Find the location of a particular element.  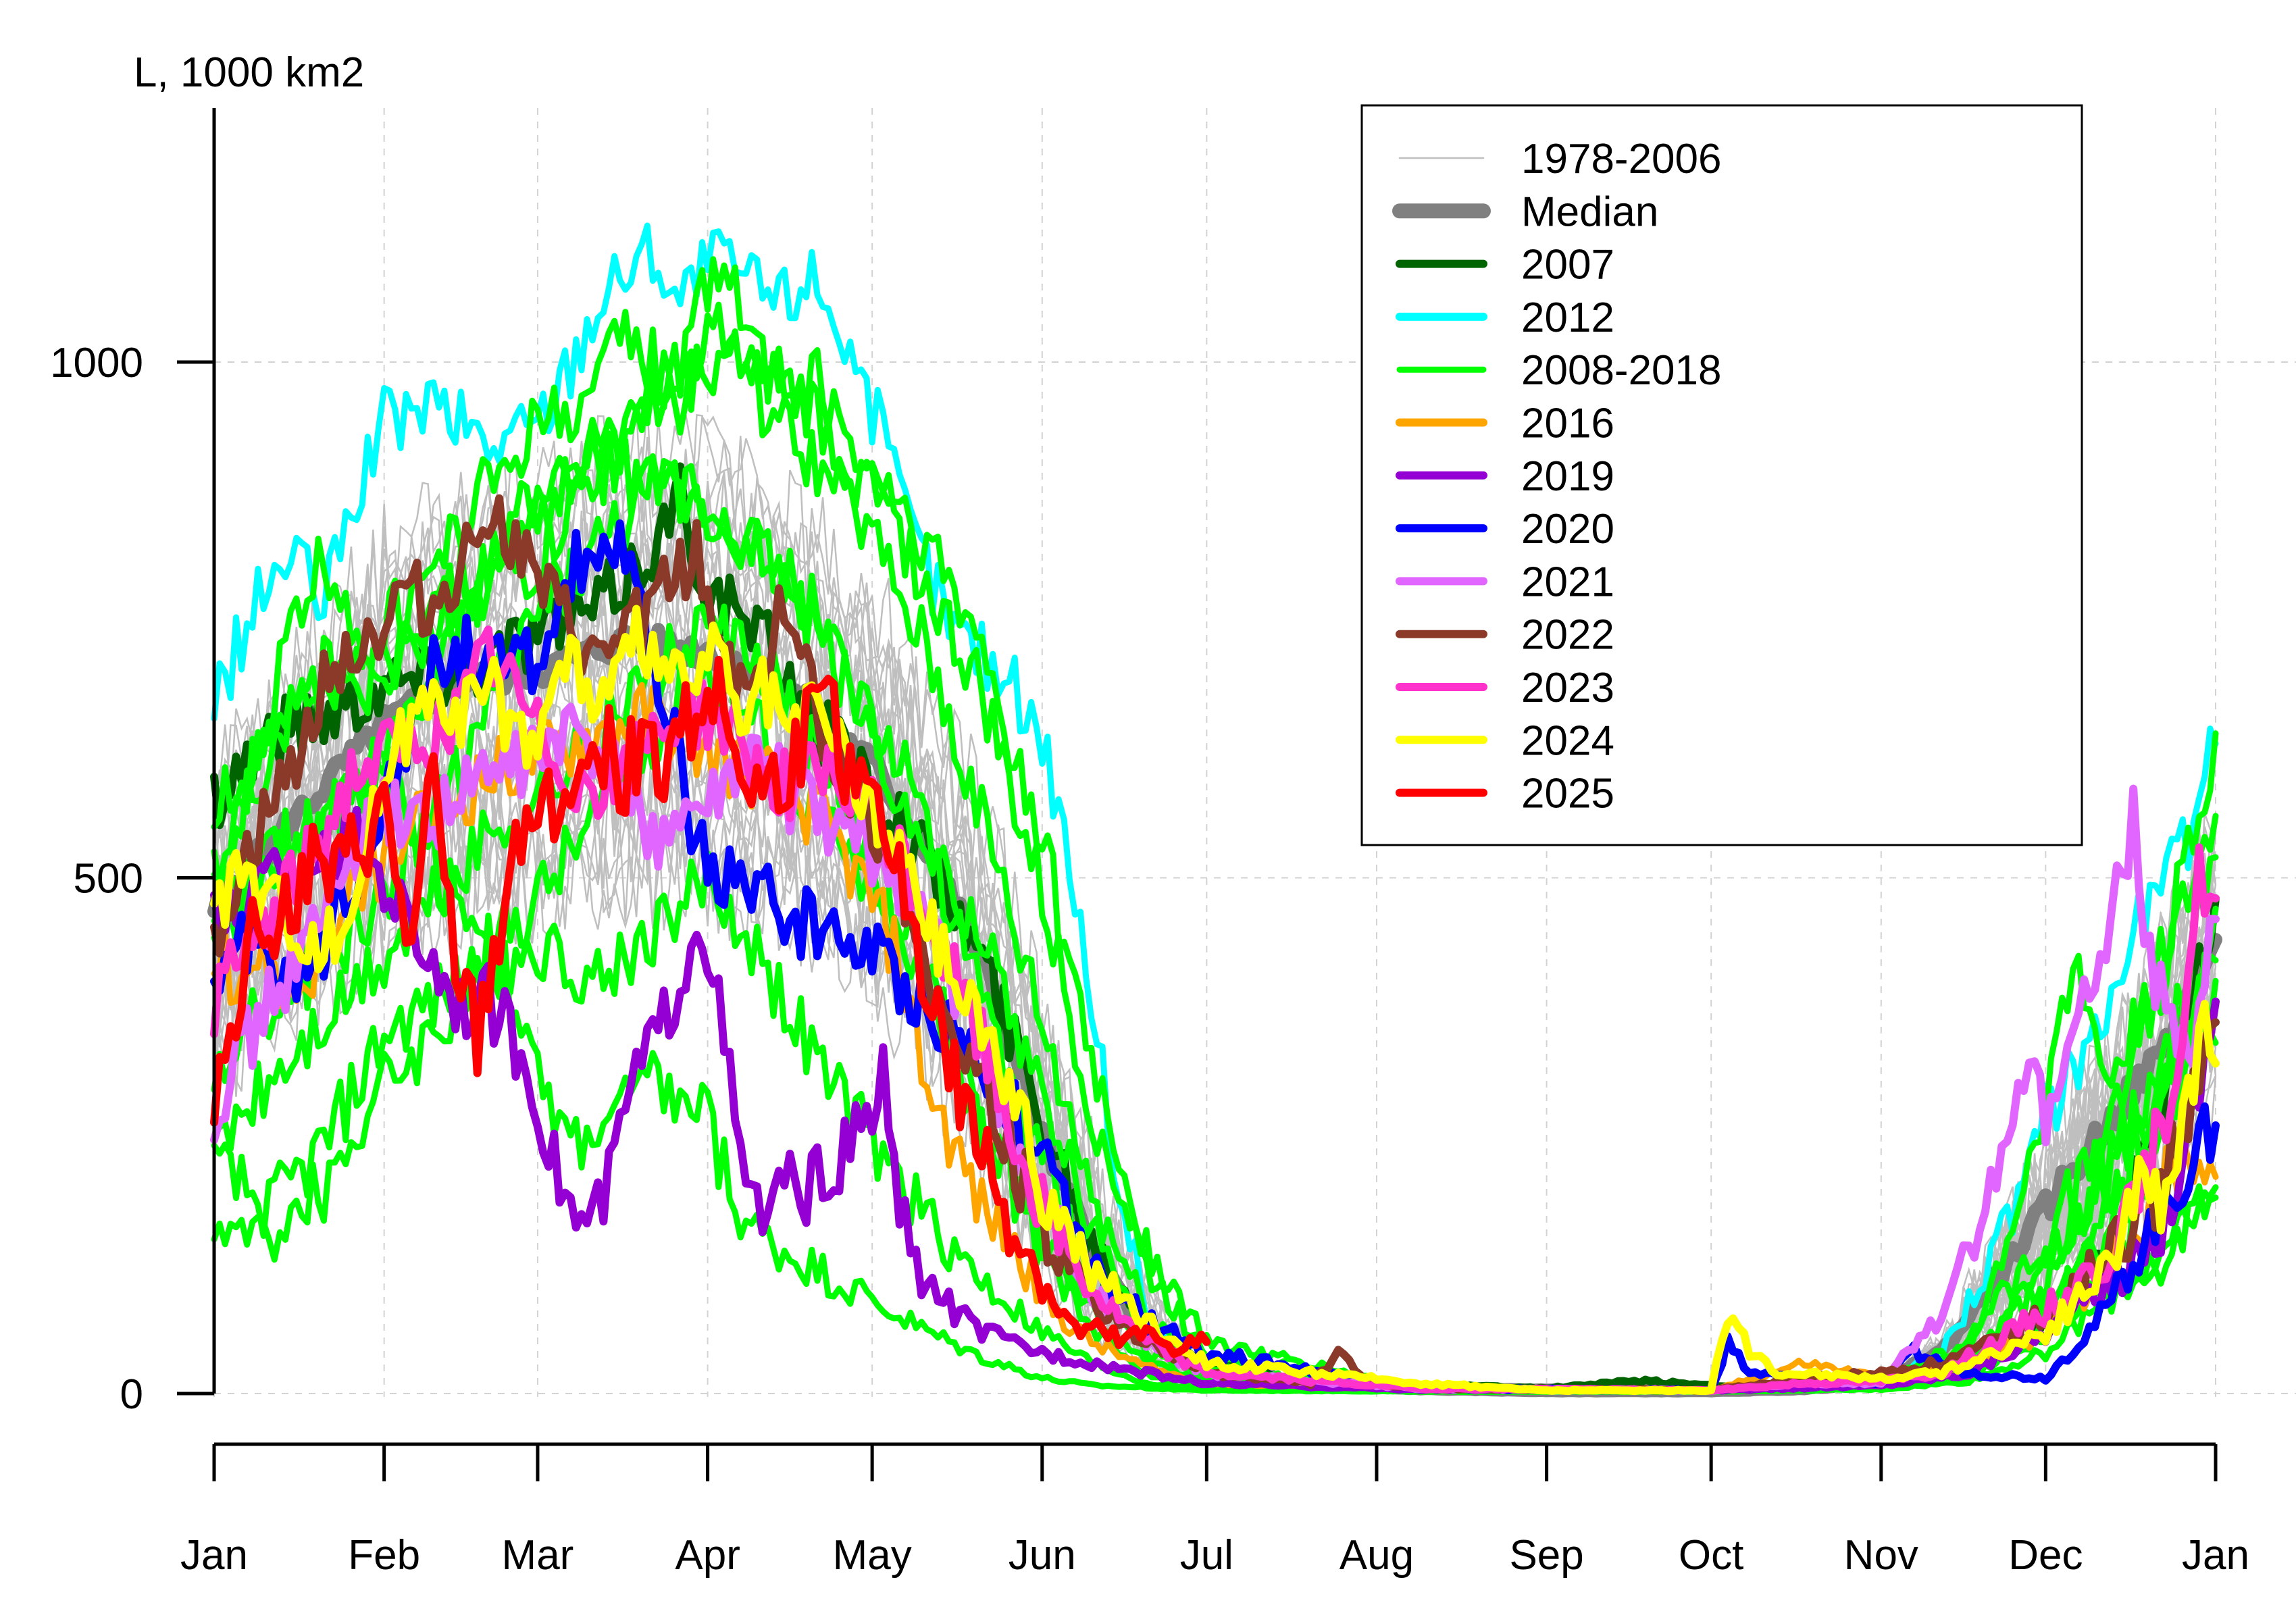

y-tick-label: 0 is located at coordinates (131, 1394).